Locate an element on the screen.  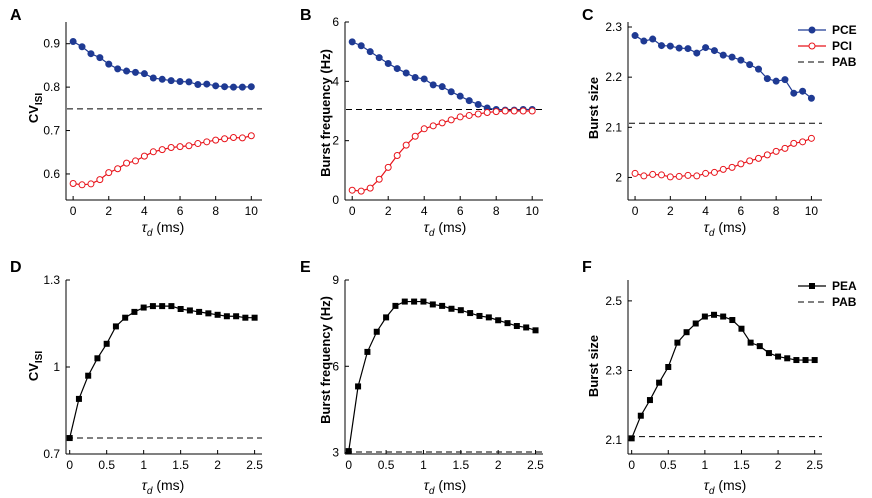
y-tick-label-d: 1.3 is located at coordinates (51, 280).